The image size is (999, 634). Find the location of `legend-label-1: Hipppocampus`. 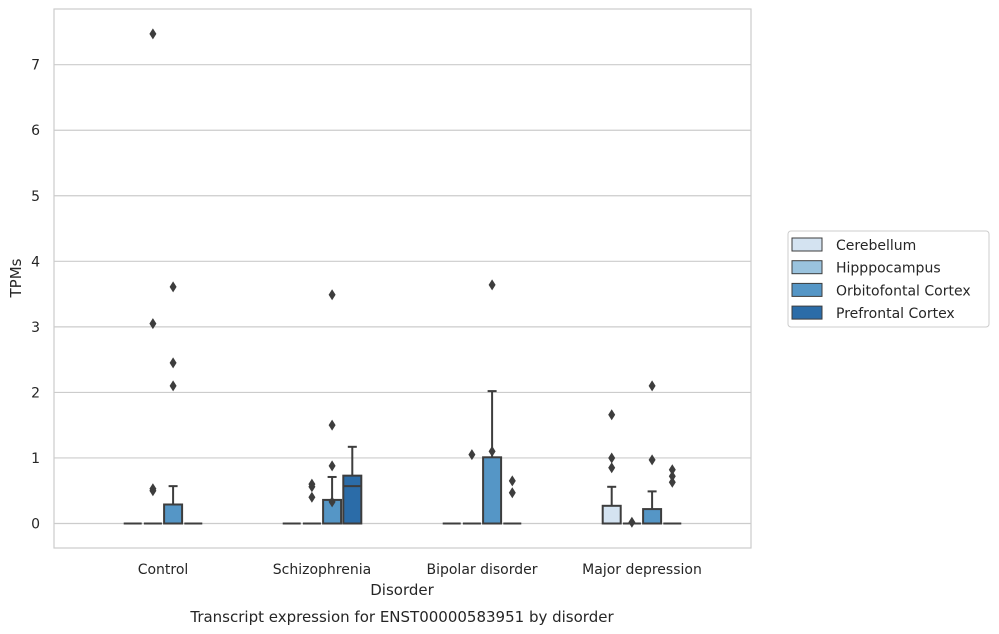

legend-label-1: Hipppocampus is located at coordinates (888, 269).